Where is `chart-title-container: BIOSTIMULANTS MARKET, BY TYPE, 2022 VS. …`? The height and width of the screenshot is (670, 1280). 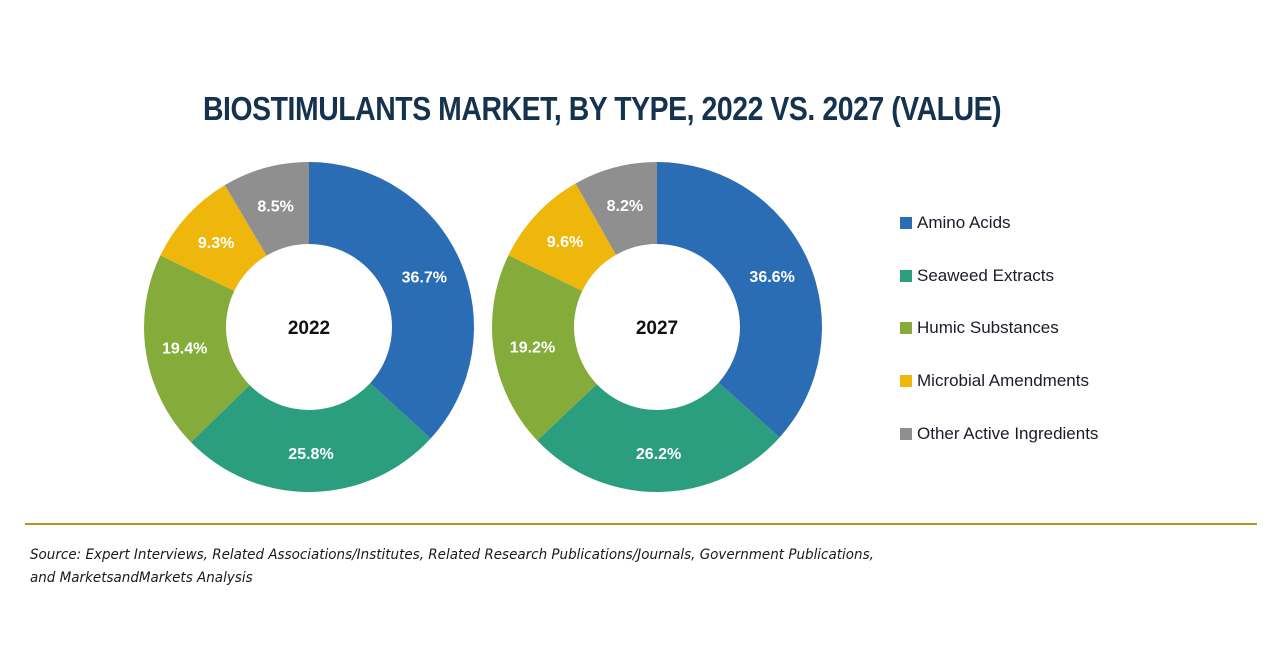
chart-title-container: BIOSTIMULANTS MARKET, BY TYPE, 2022 VS. … is located at coordinates (602, 109).